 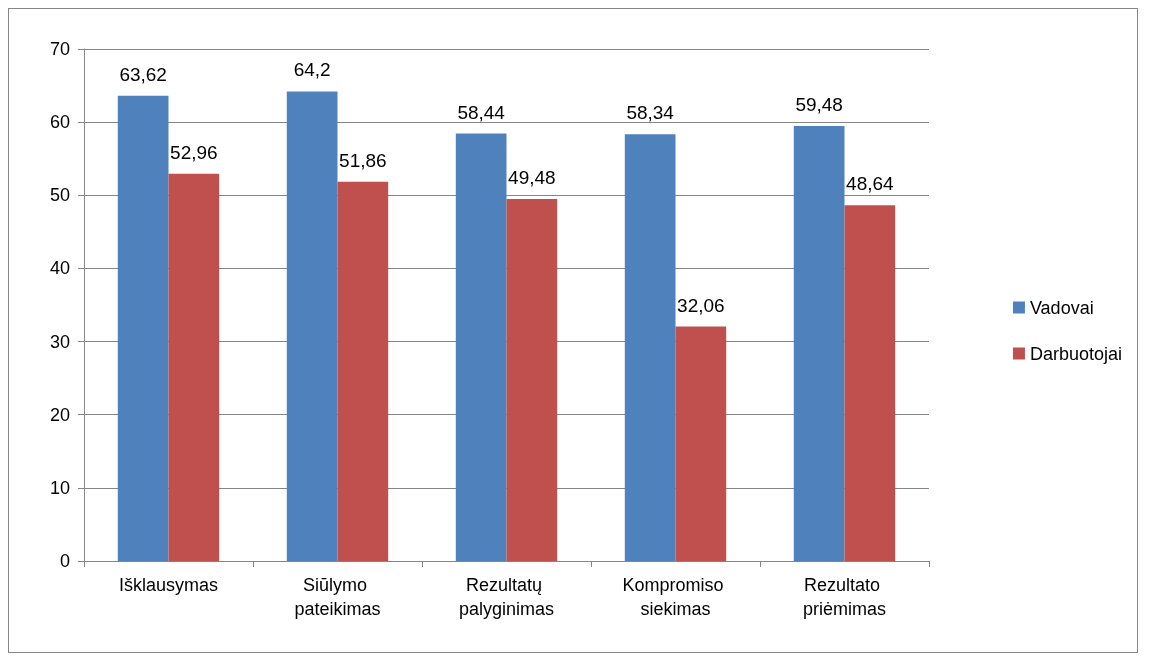 I want to click on x-tick-label: Kompromiso siekimas, so click(x=675, y=597).